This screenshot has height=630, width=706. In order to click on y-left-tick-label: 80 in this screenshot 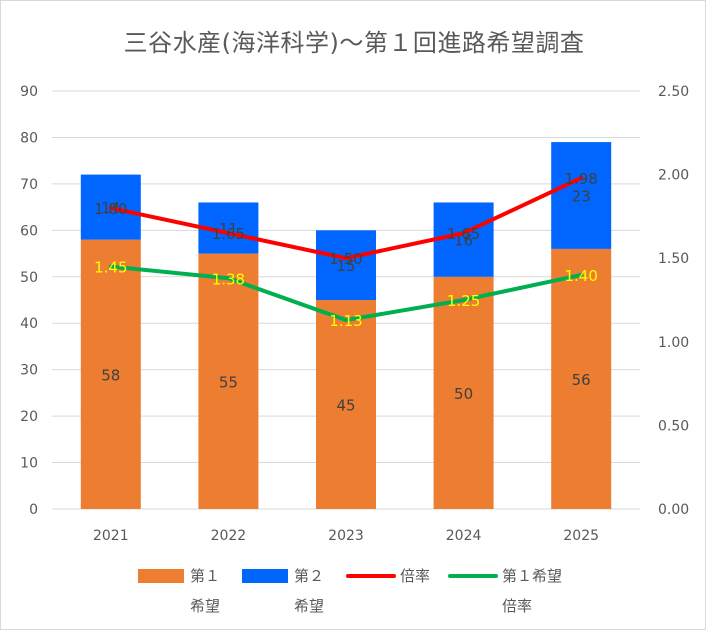, I will do `click(29, 138)`.